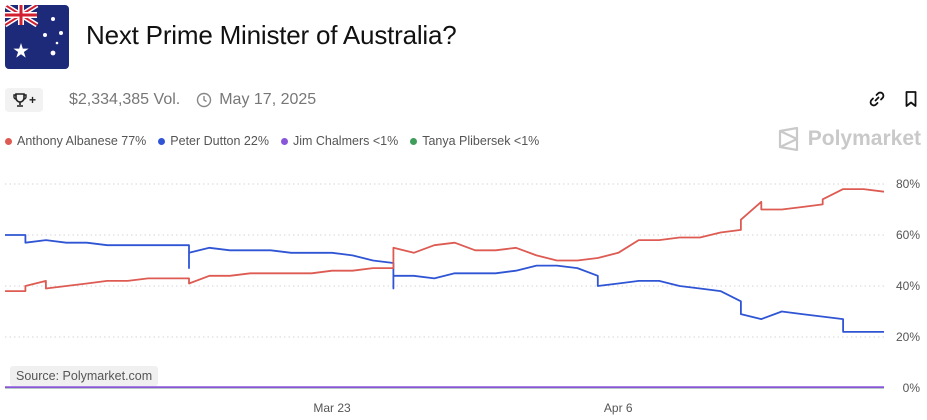  Describe the element at coordinates (20, 100) in the screenshot. I see `trophy-icon` at that location.